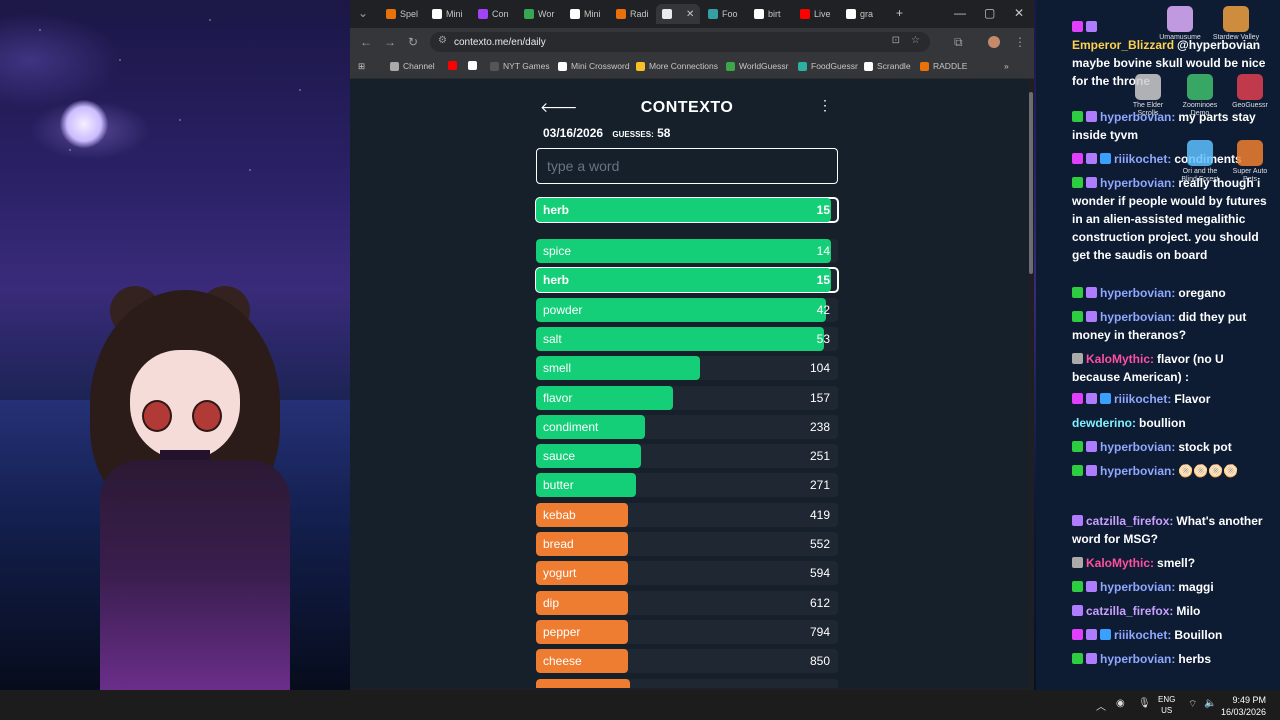 The width and height of the screenshot is (1280, 720). Describe the element at coordinates (1210, 703) in the screenshot. I see `volume-icon: 🔈` at that location.